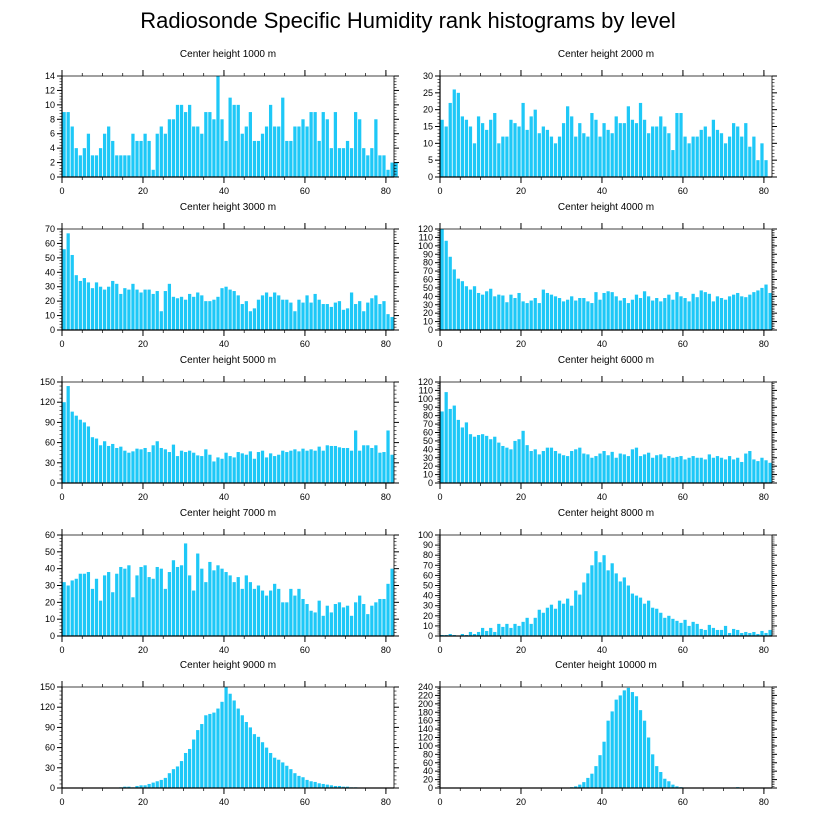 This screenshot has height=824, width=816. What do you see at coordinates (47, 382) in the screenshot?
I see `y-tick-label: 150` at bounding box center [47, 382].